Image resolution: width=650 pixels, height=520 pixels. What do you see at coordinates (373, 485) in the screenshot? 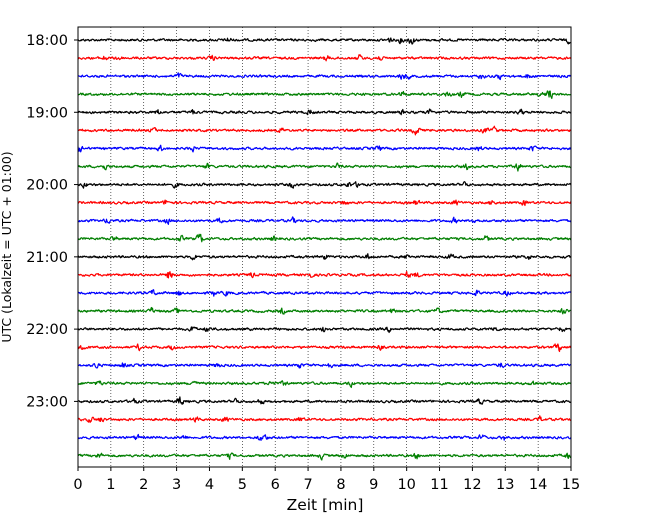
I see `x-tick-label: 9` at bounding box center [373, 485].